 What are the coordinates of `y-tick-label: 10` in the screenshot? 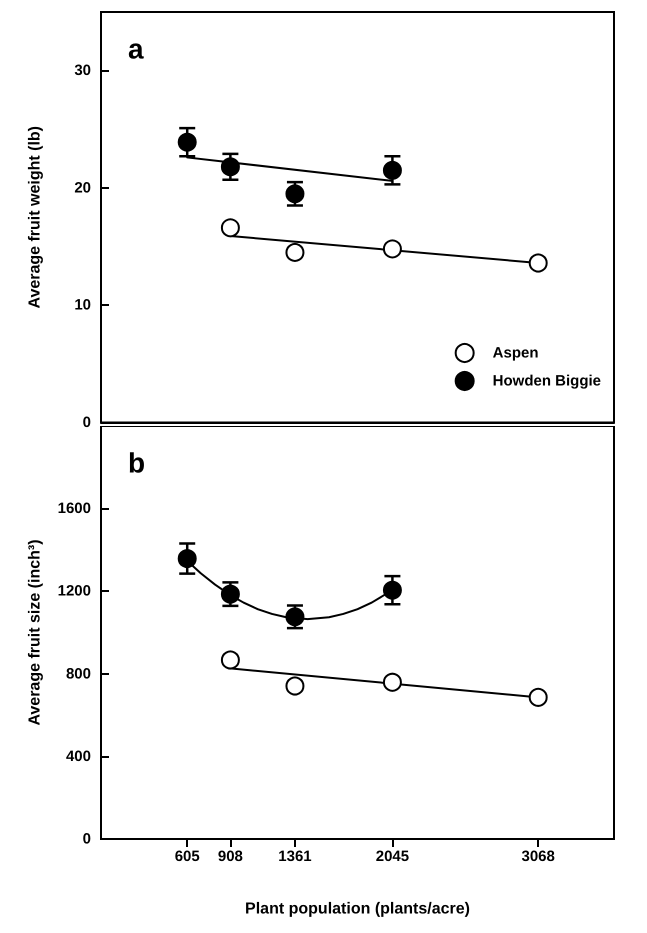 It's located at (82, 305).